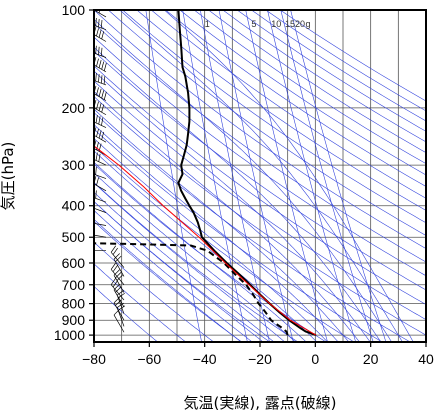 This screenshot has width=435, height=412. I want to click on x-tick-label: 40, so click(426, 359).